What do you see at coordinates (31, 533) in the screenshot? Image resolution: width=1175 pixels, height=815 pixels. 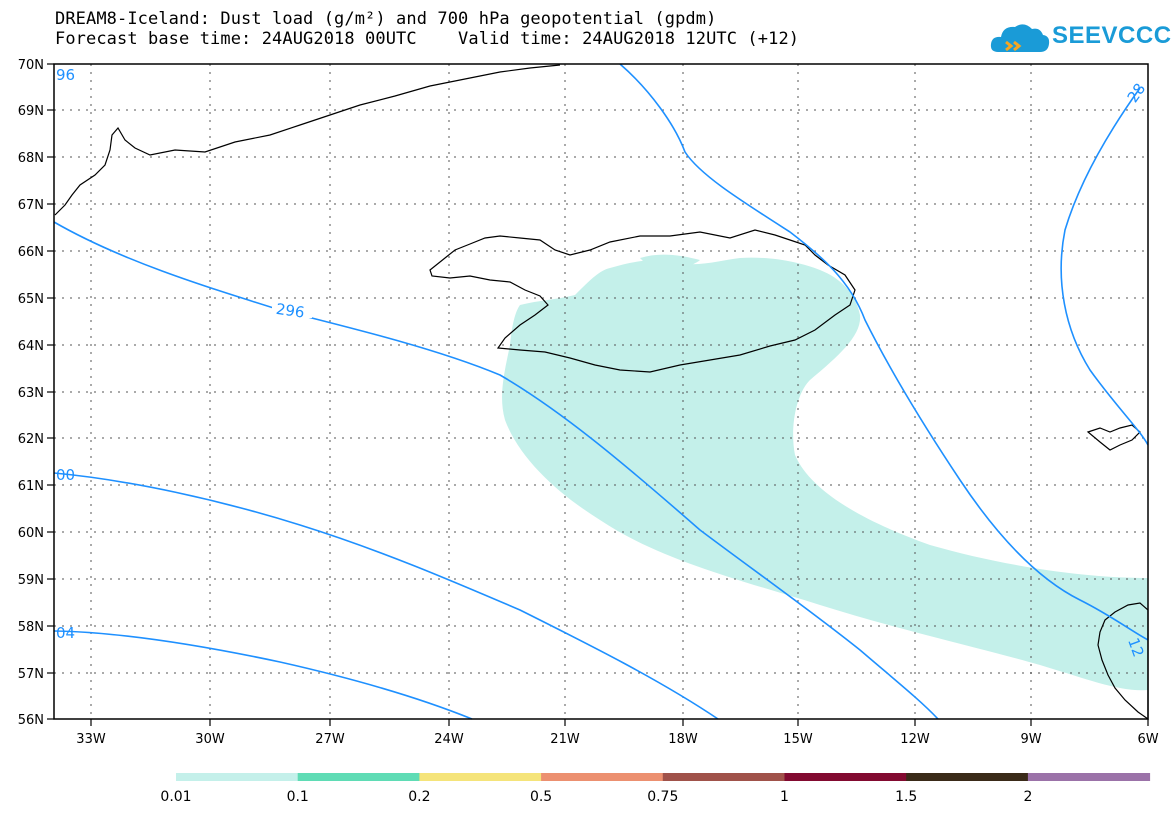 I see `lat-label: 60N` at bounding box center [31, 533].